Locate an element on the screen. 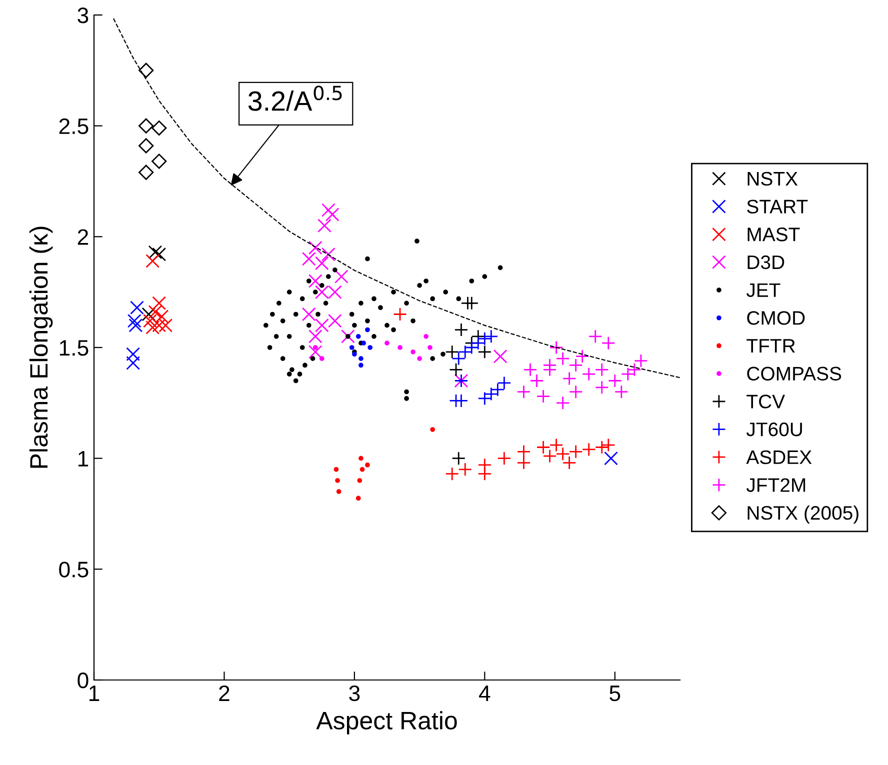  x-tick-label: 2 is located at coordinates (224, 693).